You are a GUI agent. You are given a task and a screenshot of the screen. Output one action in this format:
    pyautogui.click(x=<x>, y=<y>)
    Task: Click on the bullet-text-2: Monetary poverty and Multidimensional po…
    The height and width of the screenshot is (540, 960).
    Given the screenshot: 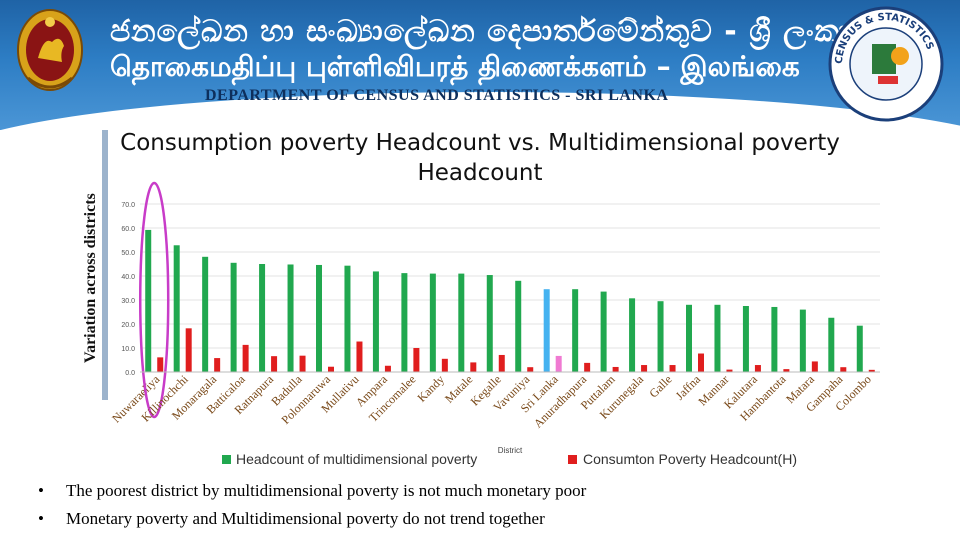 What is the action you would take?
    pyautogui.click(x=305, y=518)
    